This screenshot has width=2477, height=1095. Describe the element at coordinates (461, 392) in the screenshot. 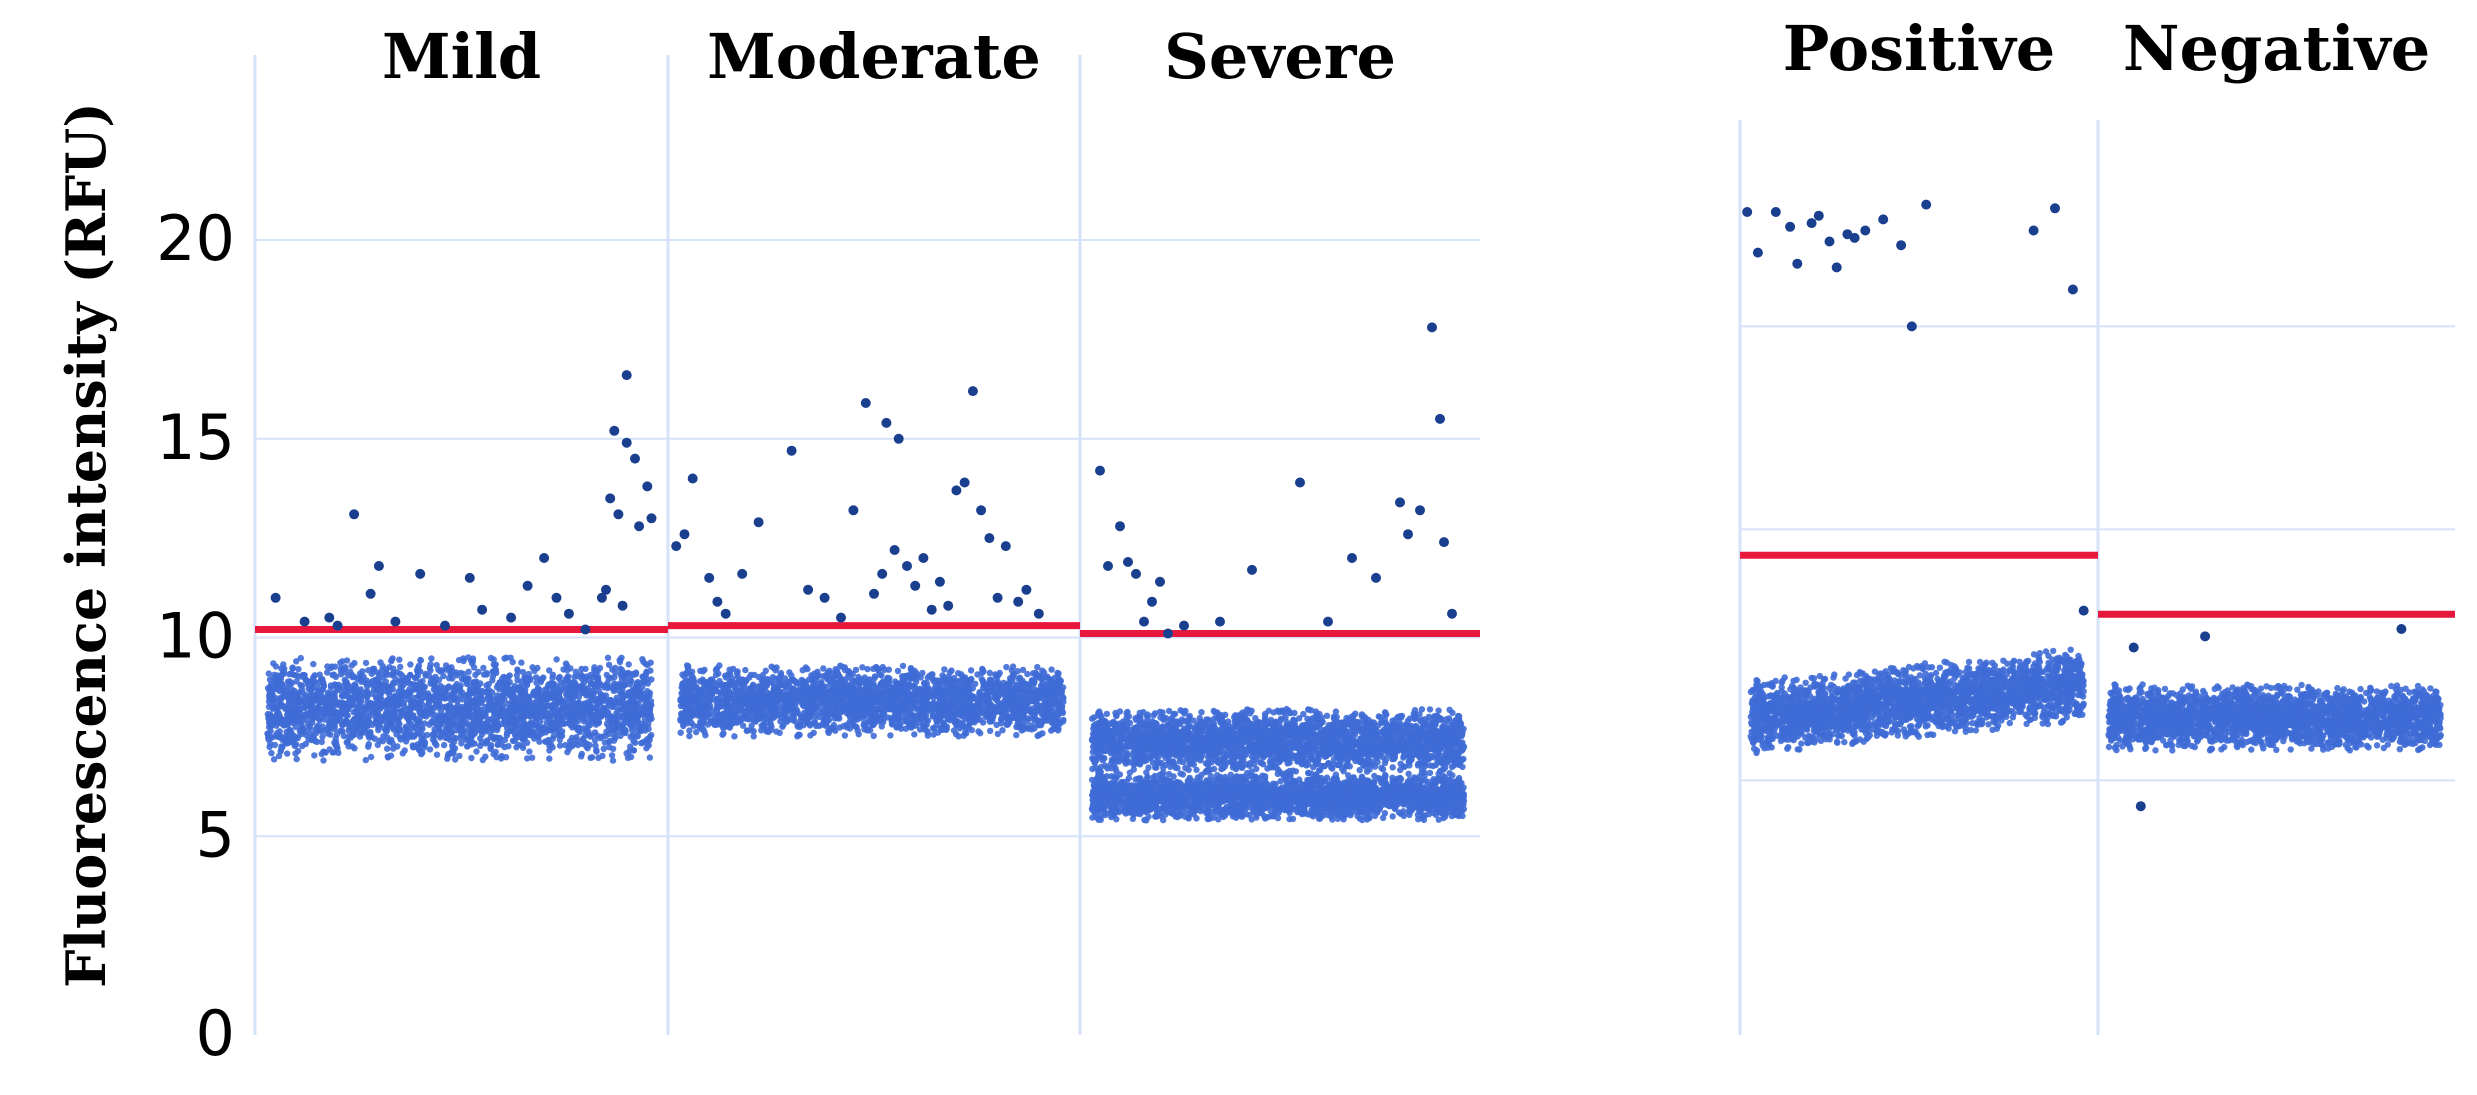

I see `group-mild: Mild` at that location.